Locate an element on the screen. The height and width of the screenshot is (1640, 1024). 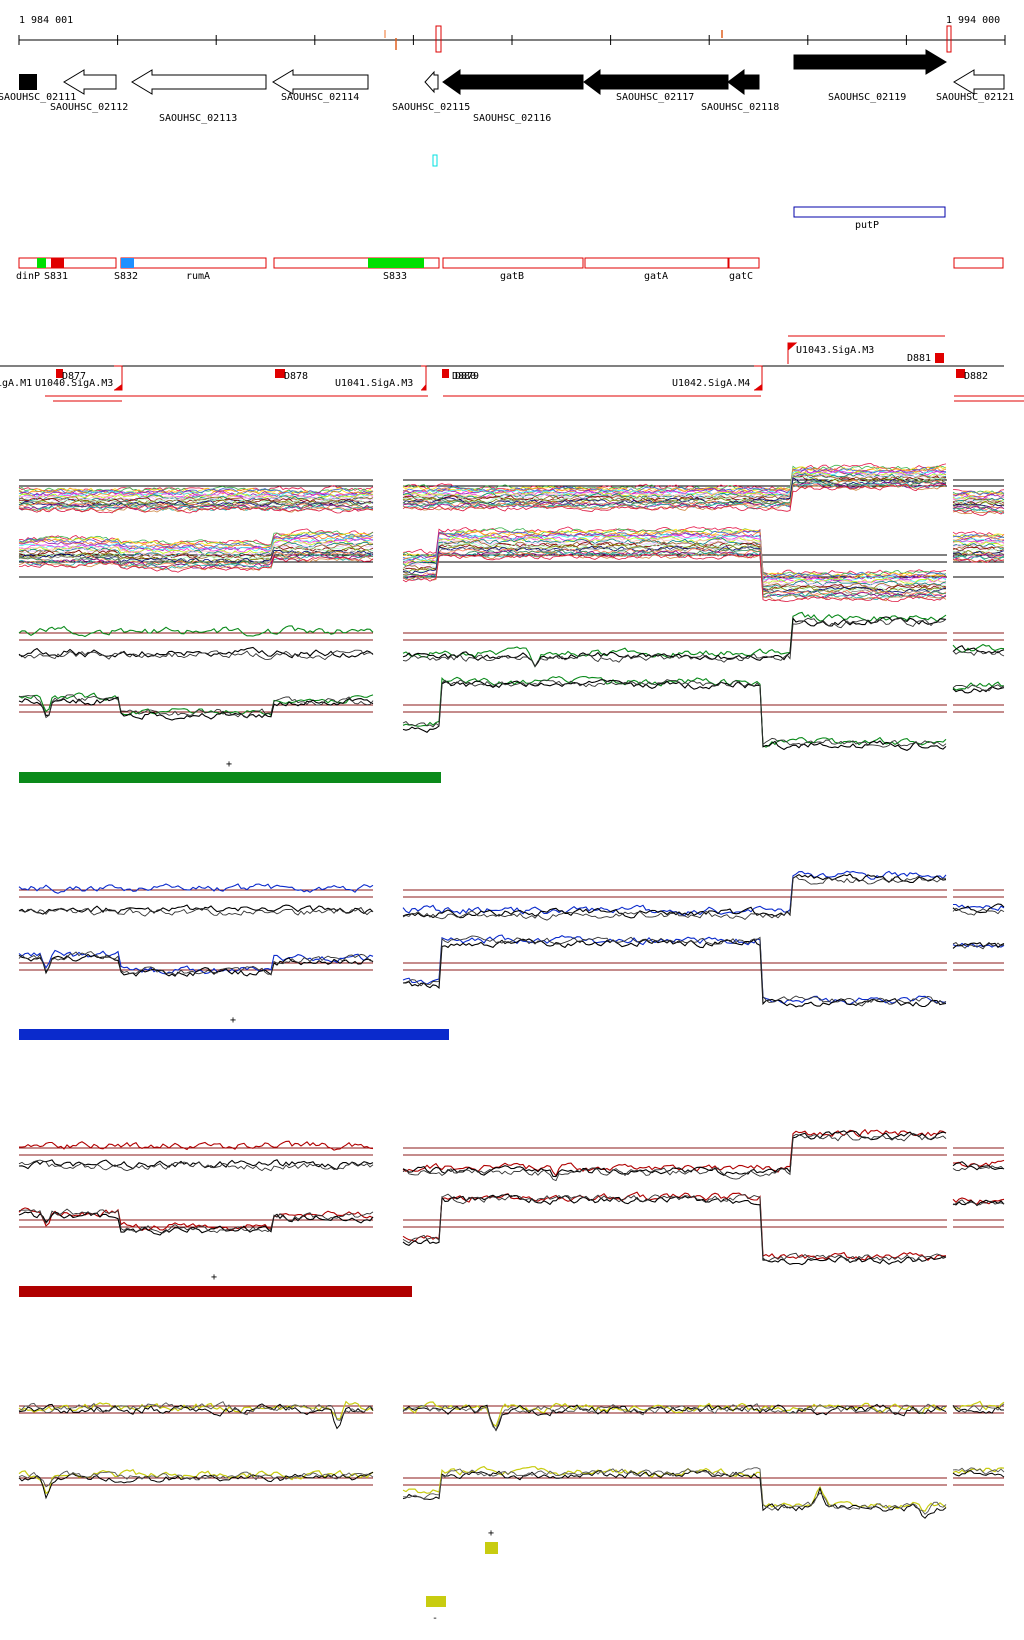
axis-start-label: 1 984 001 is located at coordinates (46, 20).